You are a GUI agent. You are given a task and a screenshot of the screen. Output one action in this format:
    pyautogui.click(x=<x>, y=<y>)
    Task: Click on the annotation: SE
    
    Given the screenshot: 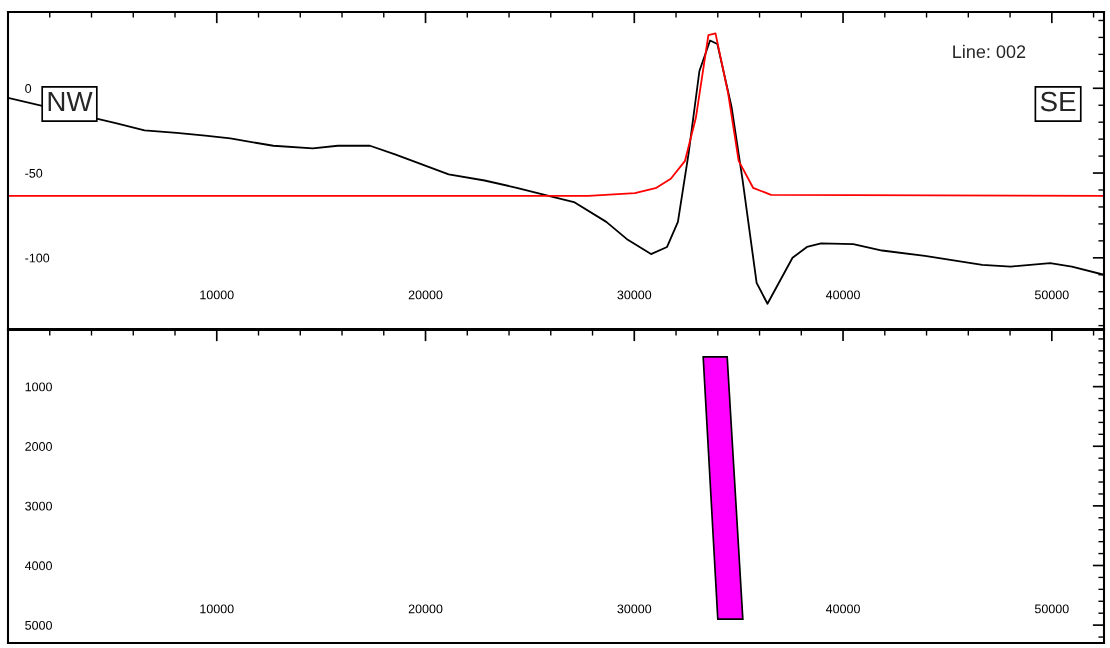 What is the action you would take?
    pyautogui.click(x=1058, y=101)
    